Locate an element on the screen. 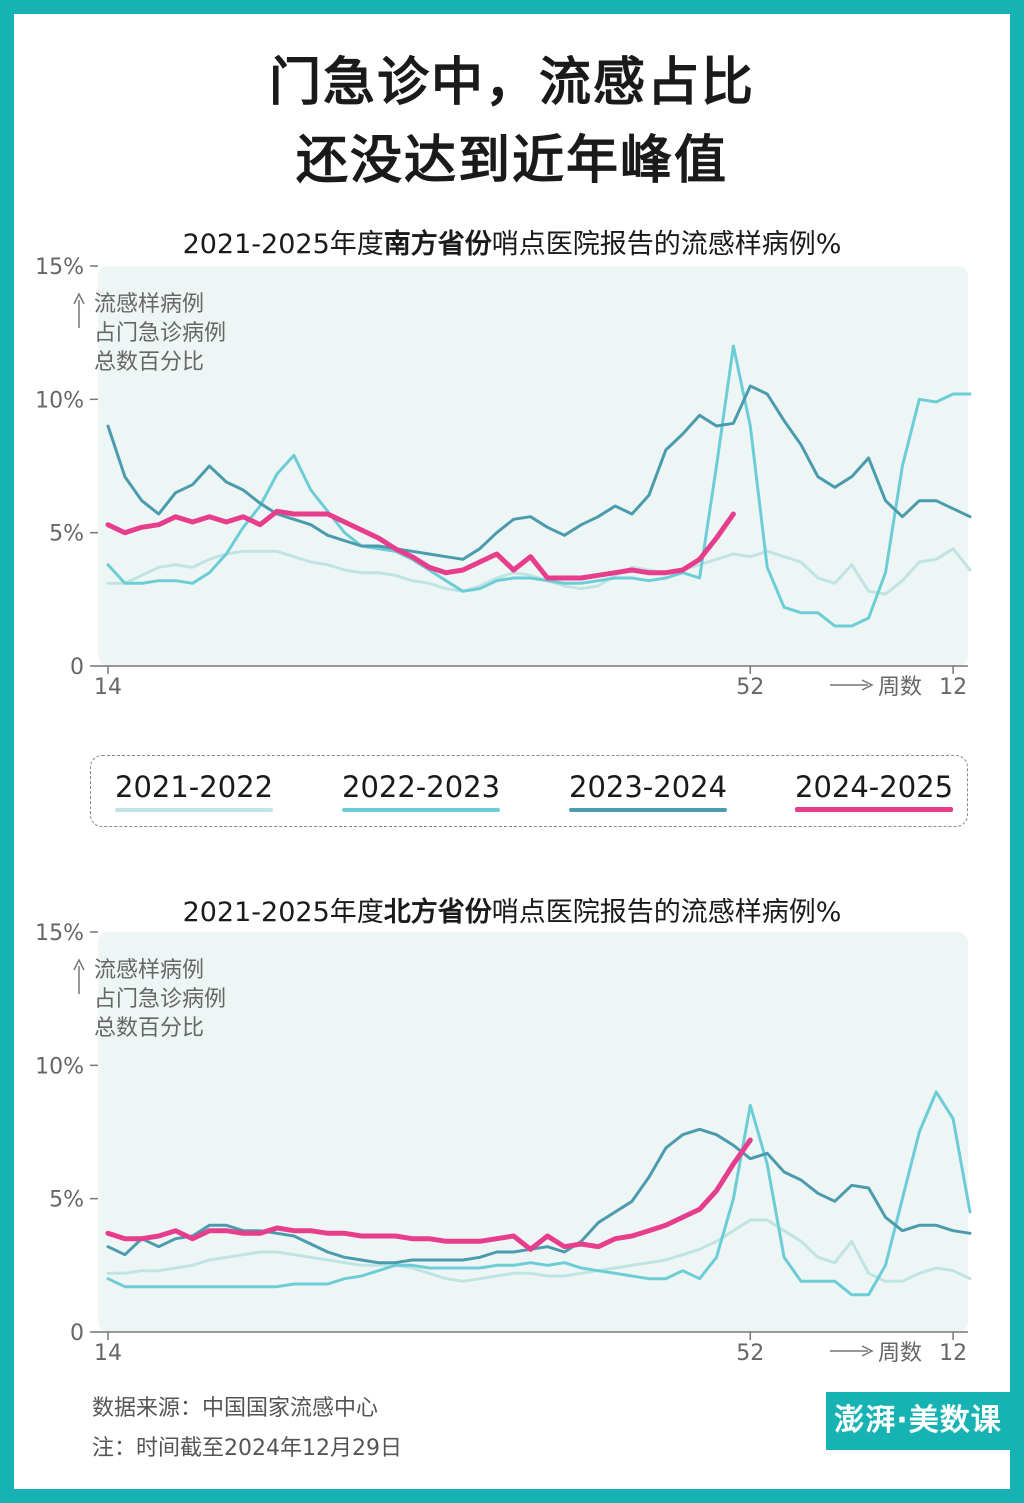 The width and height of the screenshot is (1024, 1503). legend-item-2024-2025: 2024-2025 is located at coordinates (874, 791).